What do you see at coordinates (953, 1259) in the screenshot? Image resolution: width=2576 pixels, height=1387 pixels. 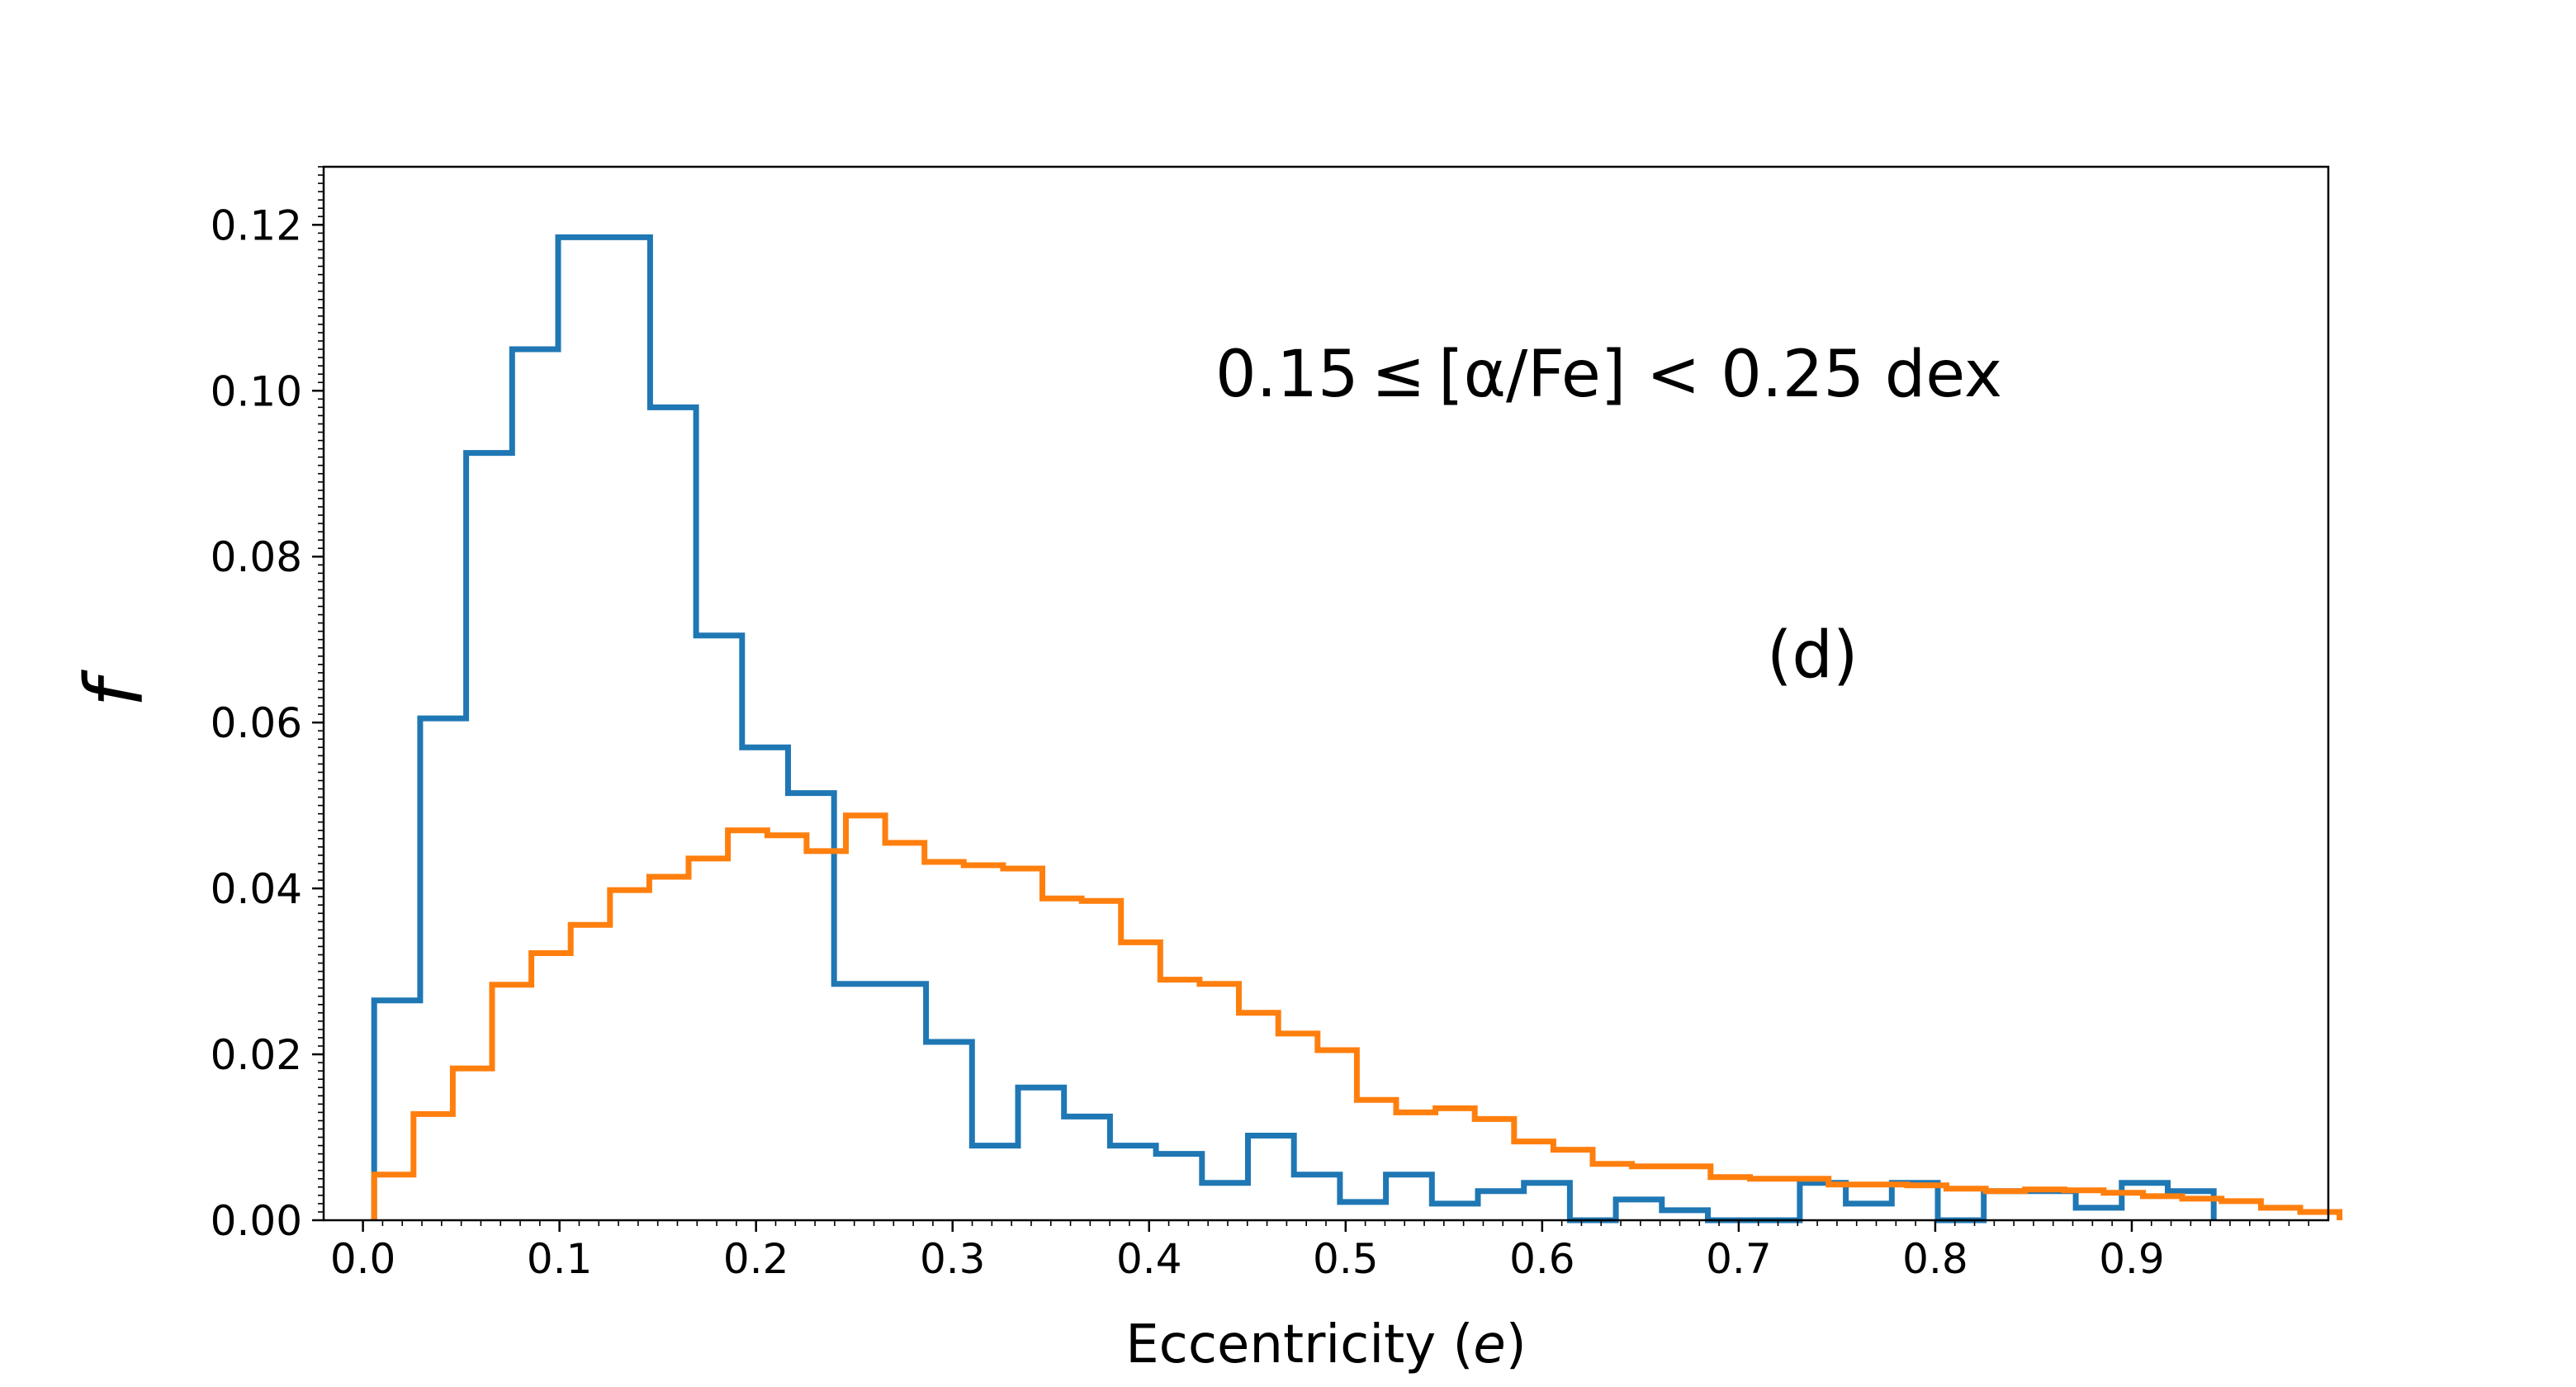 I see `x-tick-label: 0.3` at bounding box center [953, 1259].